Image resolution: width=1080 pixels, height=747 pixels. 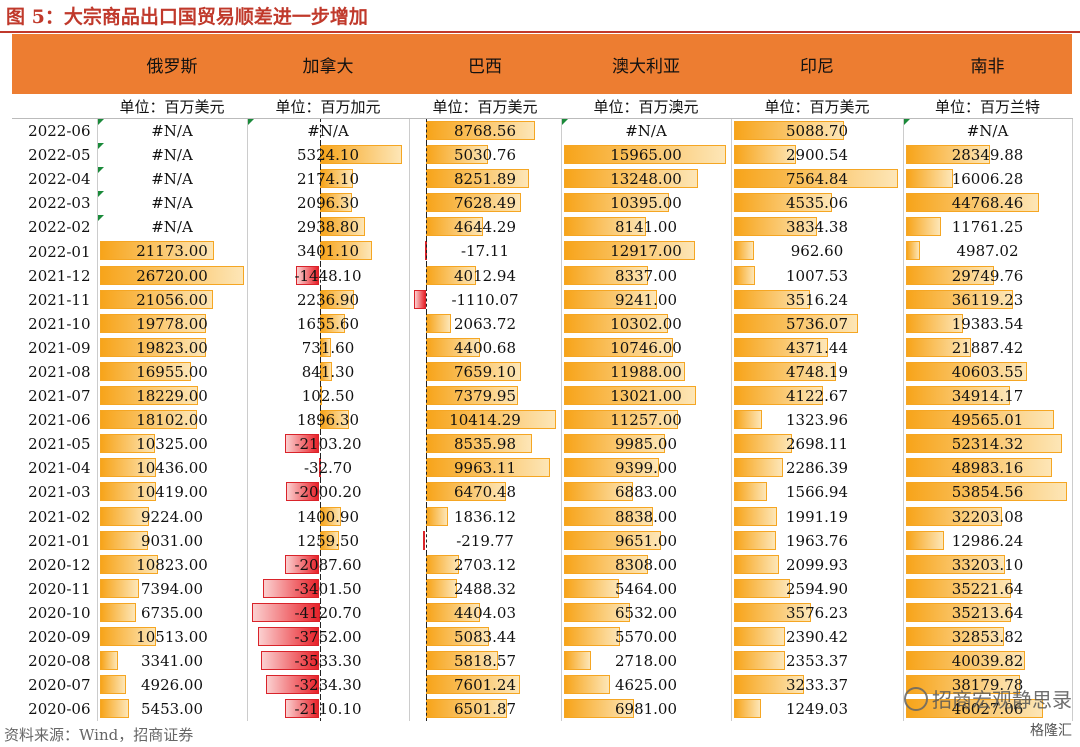 I want to click on cell-value: 9651.00, so click(x=646, y=540).